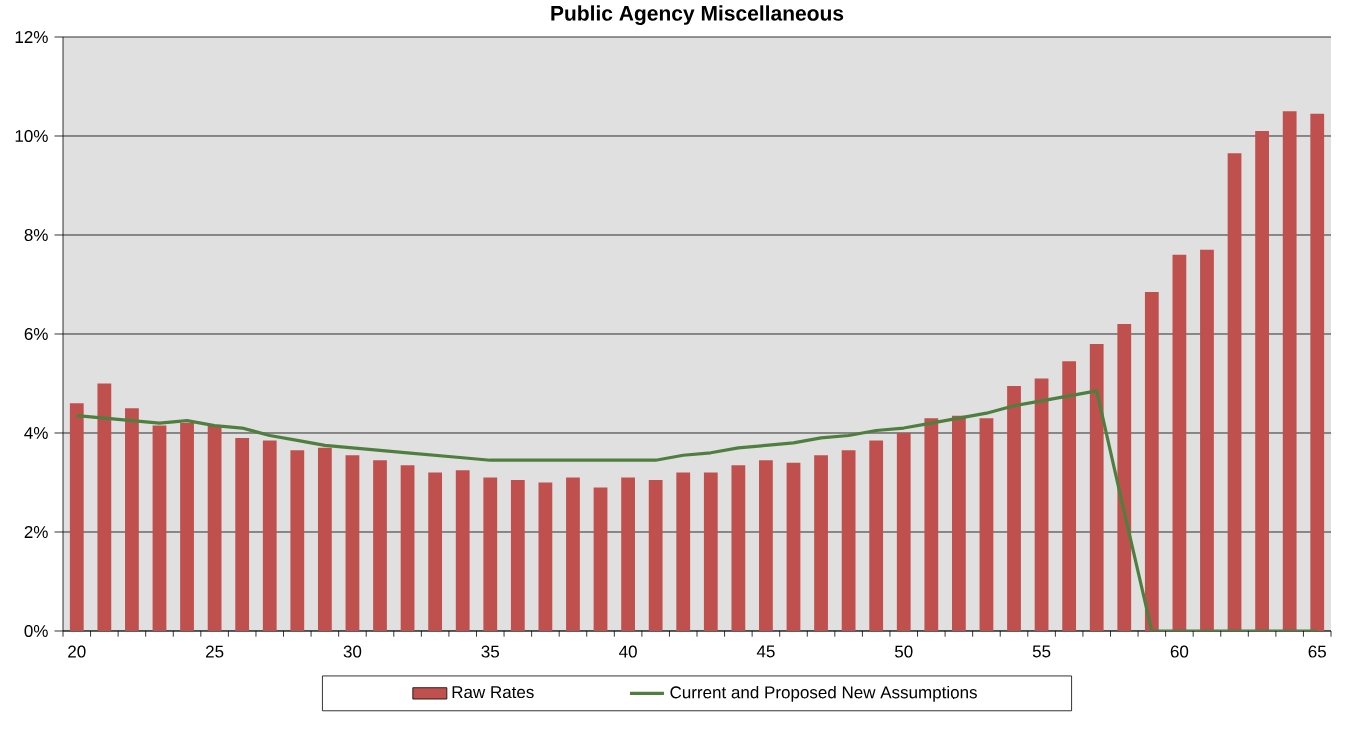 This screenshot has width=1356, height=733. I want to click on y-tick-label: 6%, so click(36, 333).